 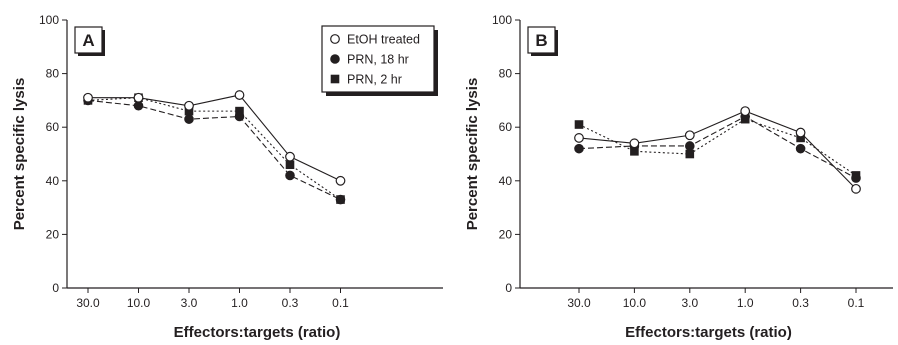 What do you see at coordinates (374, 80) in the screenshot?
I see `legend-label: PRN, 2 hr` at bounding box center [374, 80].